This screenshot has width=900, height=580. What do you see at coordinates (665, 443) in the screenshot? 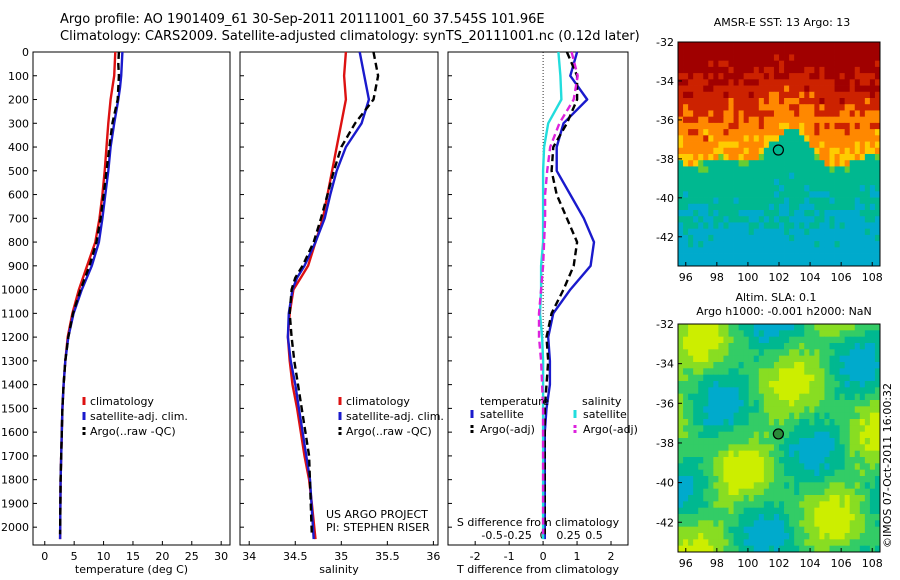
I see `ytick-label: -38` at bounding box center [665, 443].